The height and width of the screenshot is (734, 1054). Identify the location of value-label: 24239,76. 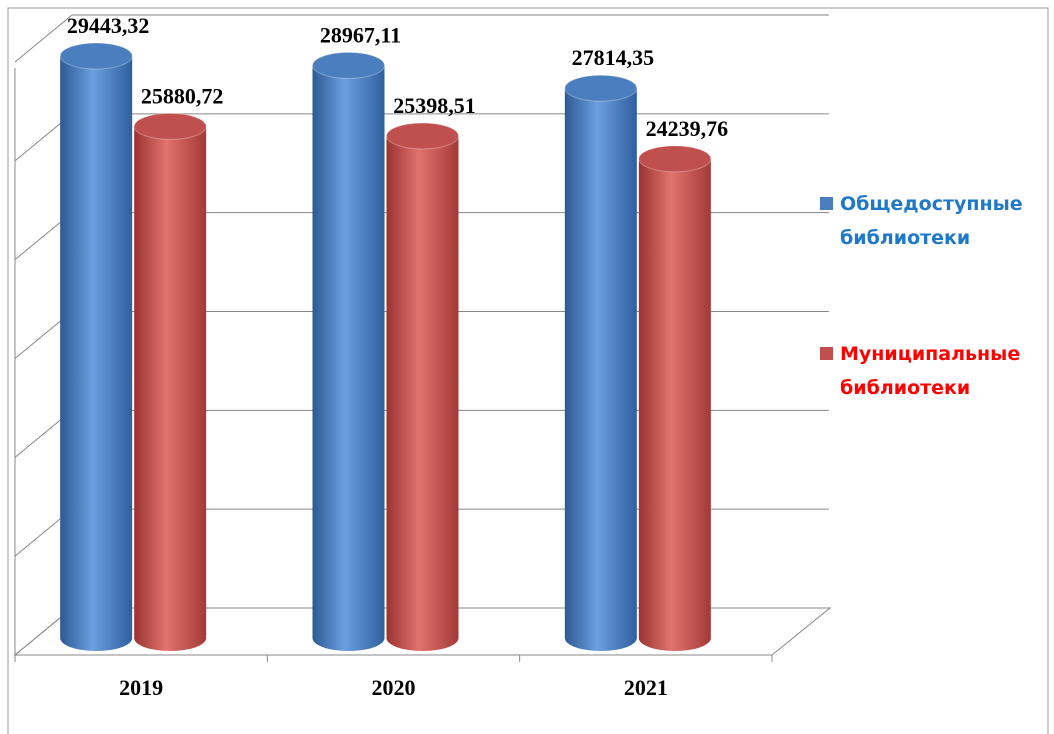
(687, 128).